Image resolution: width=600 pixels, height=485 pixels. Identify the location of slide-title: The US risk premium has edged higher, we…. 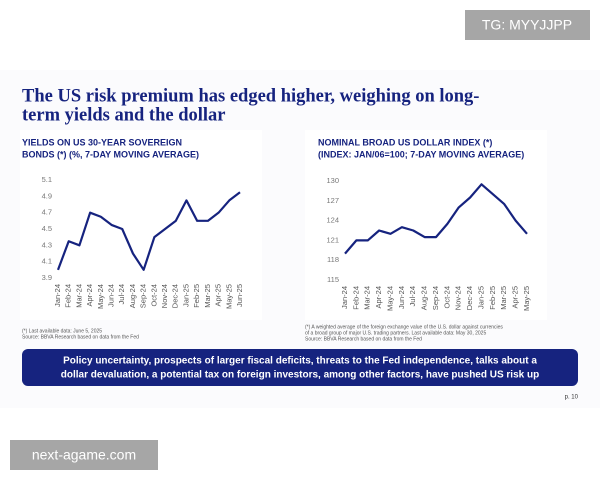
(250, 96).